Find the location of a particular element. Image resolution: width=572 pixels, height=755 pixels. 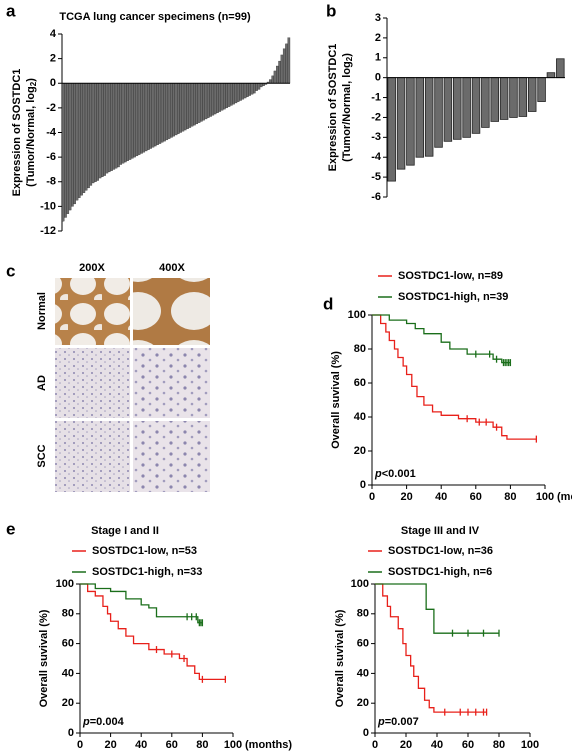

y-axis-label: Expression of SOSTDC1 is located at coordinates (17, 133).